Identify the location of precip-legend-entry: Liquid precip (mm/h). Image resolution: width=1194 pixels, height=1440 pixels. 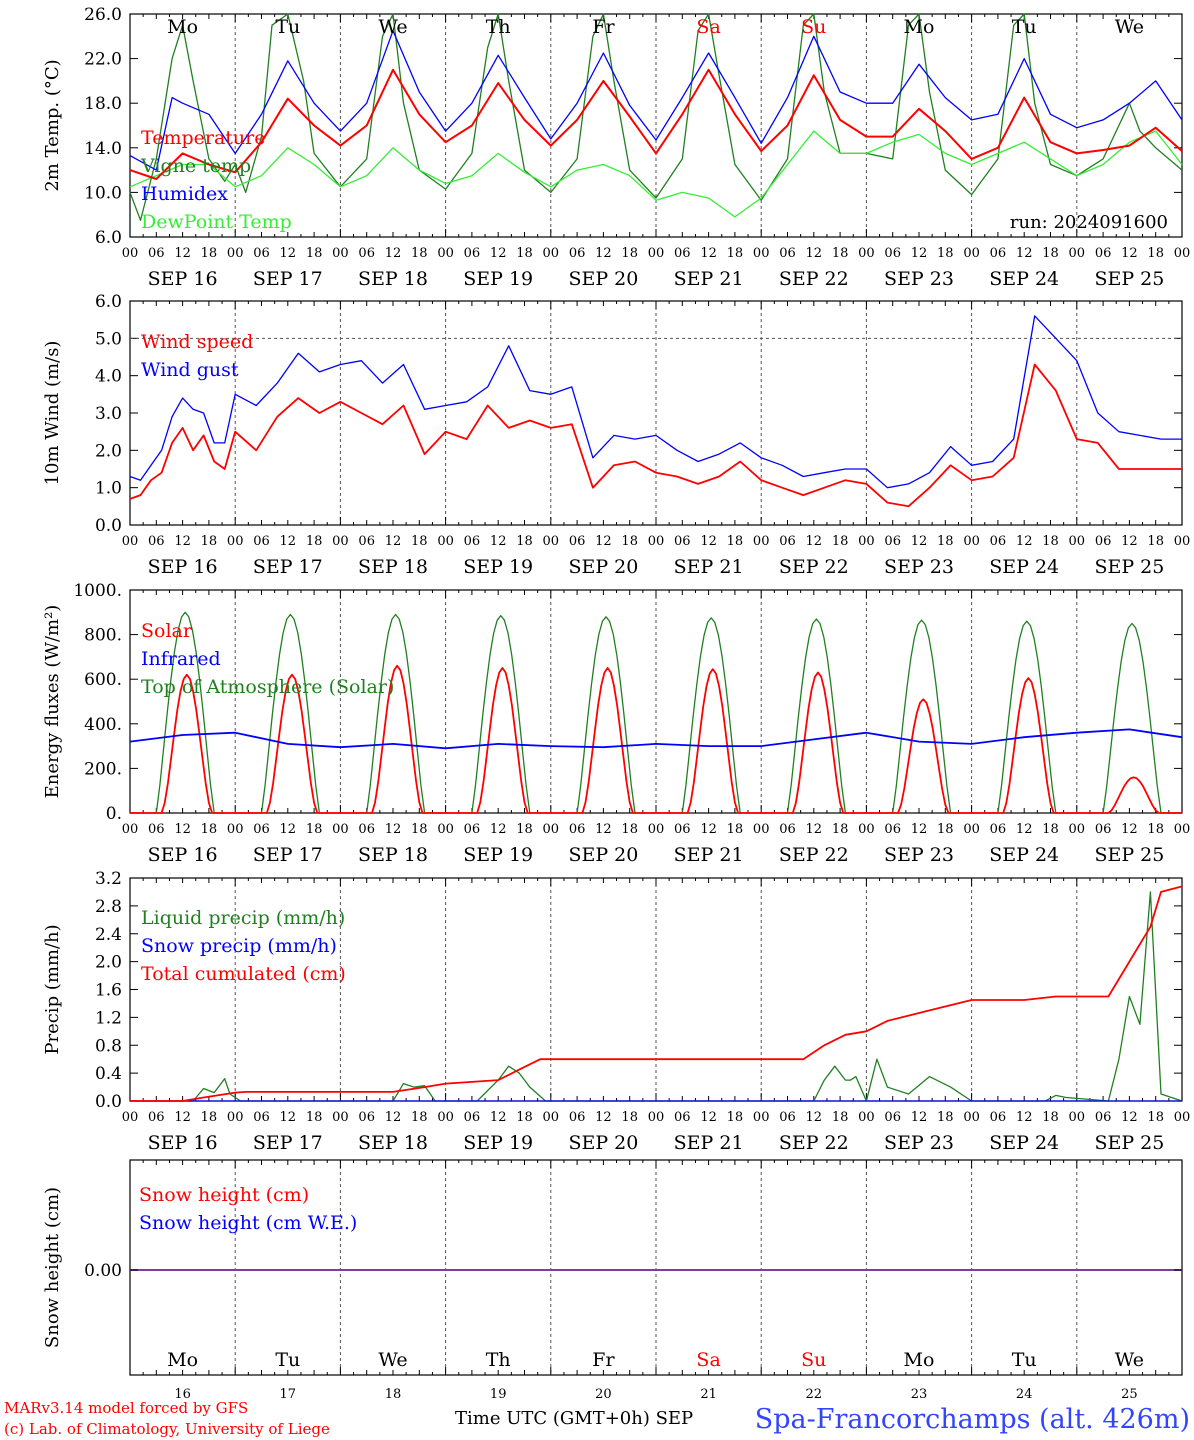
(243, 918).